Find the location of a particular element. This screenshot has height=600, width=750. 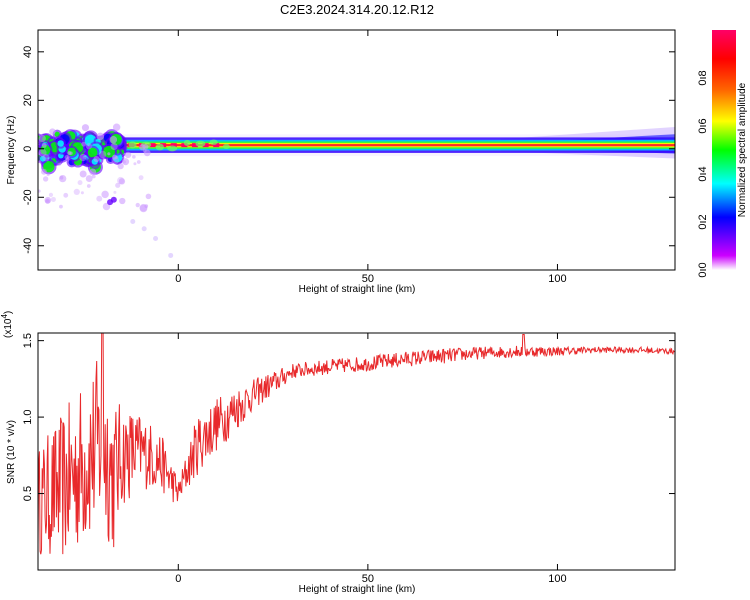

colorbar-tick-label: 0.2 is located at coordinates (703, 221).